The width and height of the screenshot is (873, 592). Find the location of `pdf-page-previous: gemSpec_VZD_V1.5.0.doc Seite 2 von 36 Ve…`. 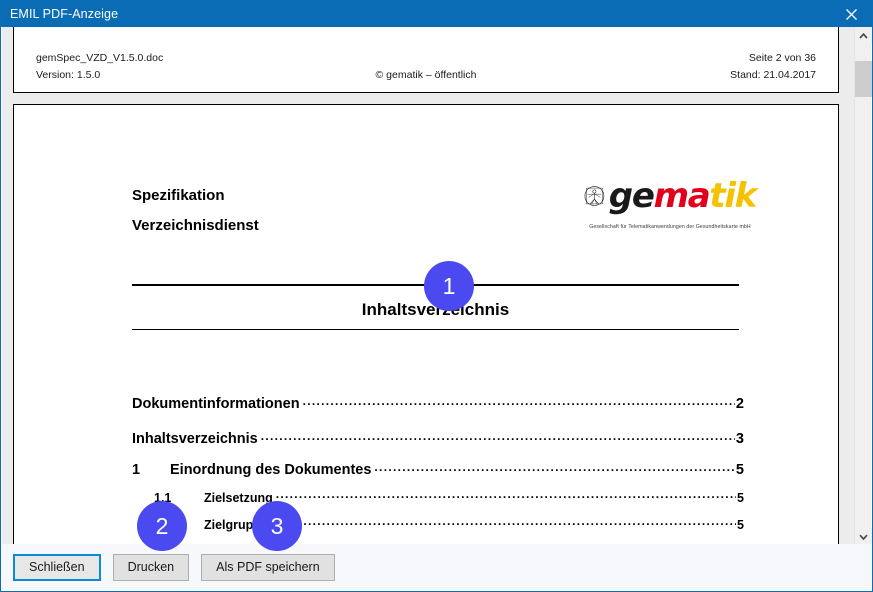

pdf-page-previous: gemSpec_VZD_V1.5.0.doc Seite 2 von 36 Ve… is located at coordinates (426, 60).